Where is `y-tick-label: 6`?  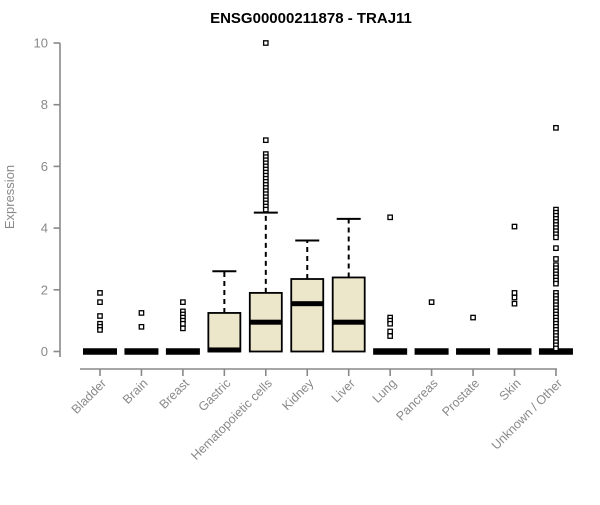
y-tick-label: 6 is located at coordinates (44, 166).